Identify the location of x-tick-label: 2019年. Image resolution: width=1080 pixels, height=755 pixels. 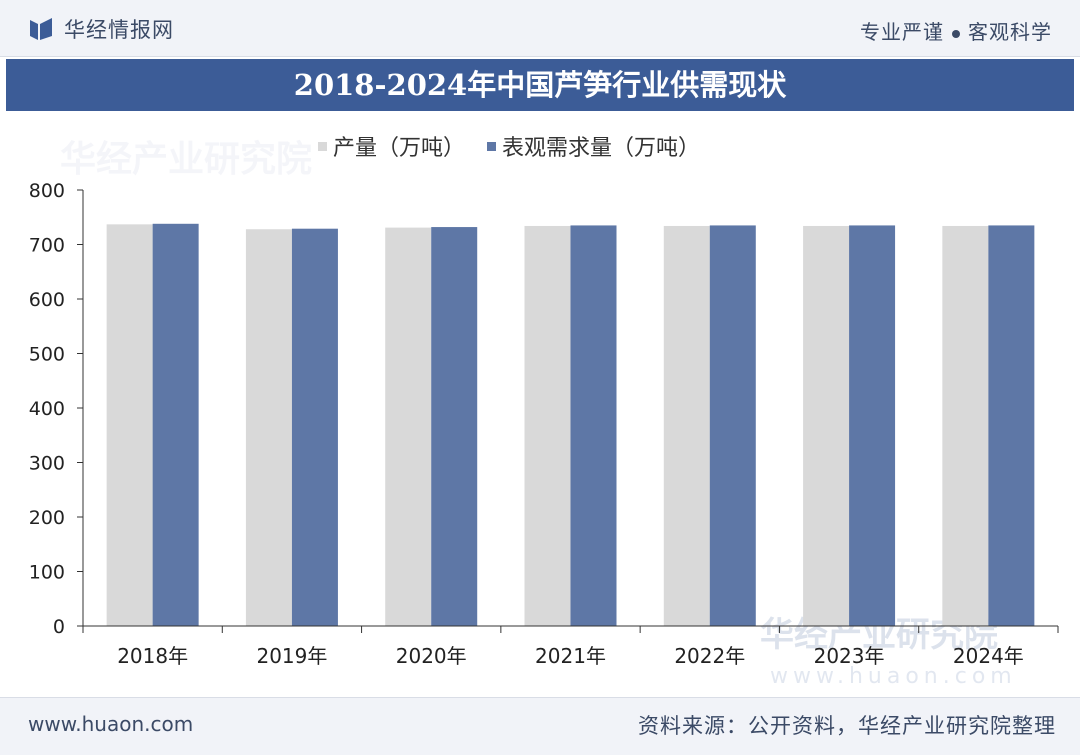
(291, 656).